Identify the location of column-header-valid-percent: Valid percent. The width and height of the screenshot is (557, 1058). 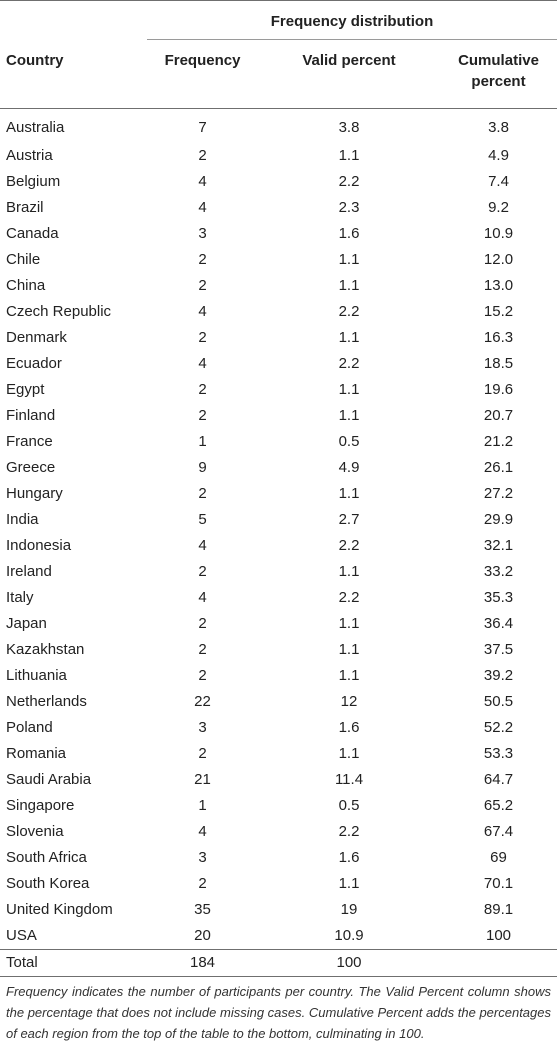
(349, 60).